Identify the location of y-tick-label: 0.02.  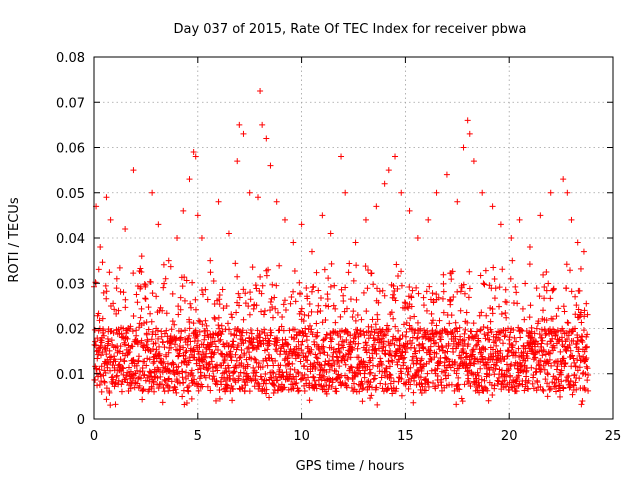
(70, 330).